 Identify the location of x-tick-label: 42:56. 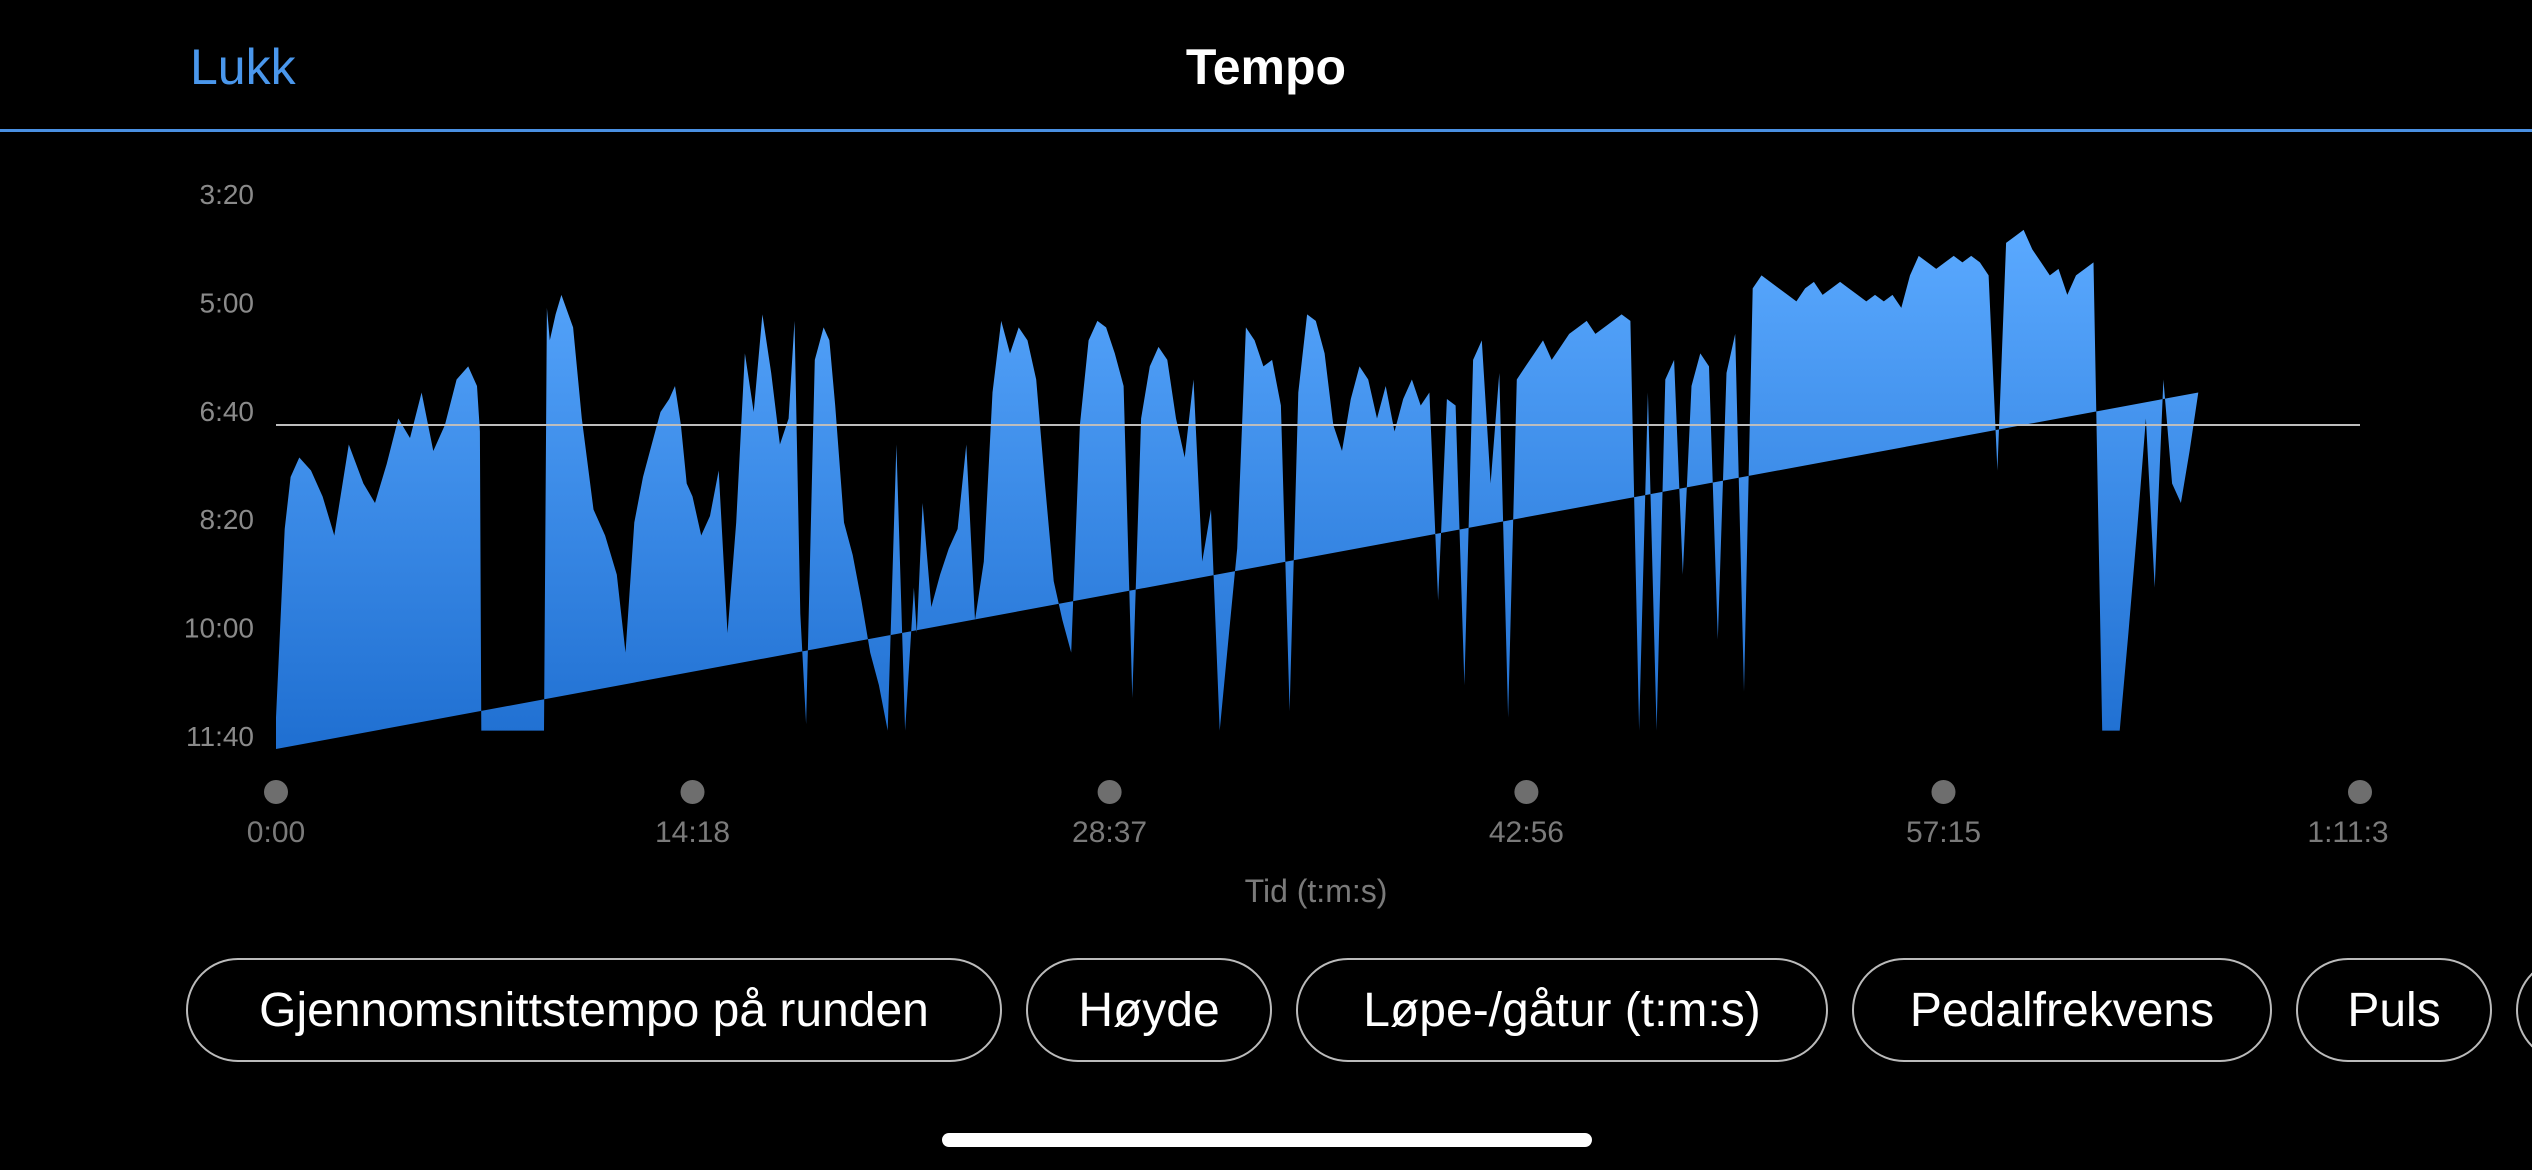
(1526, 832).